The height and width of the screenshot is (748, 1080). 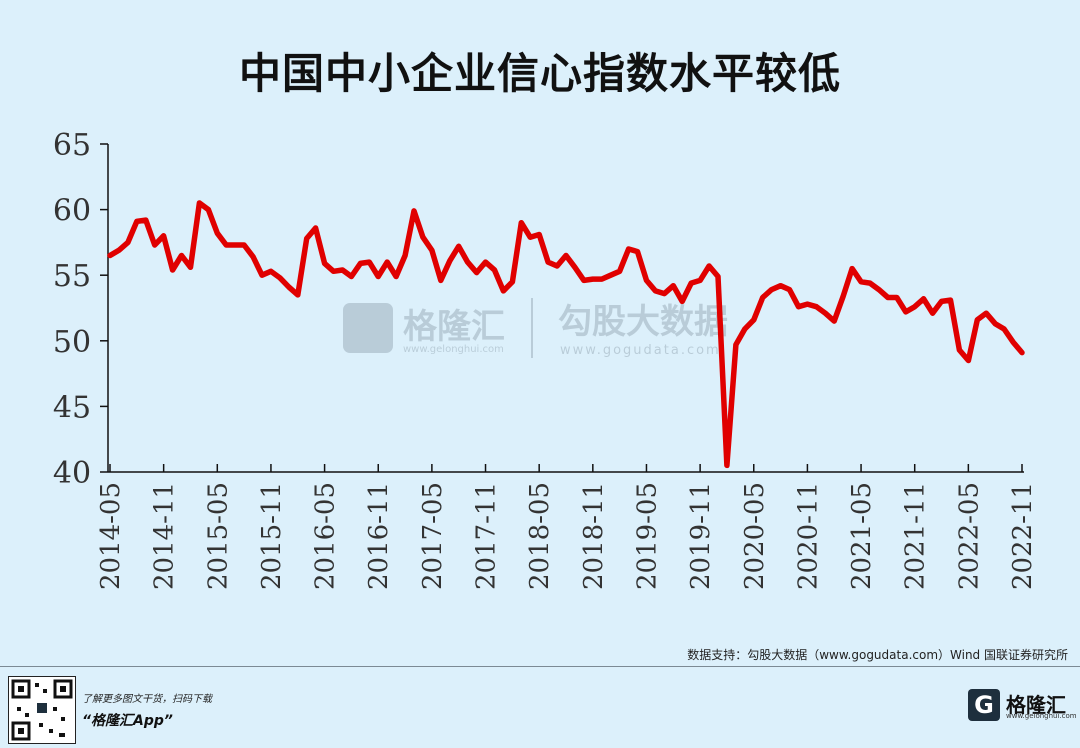 What do you see at coordinates (984, 705) in the screenshot?
I see `brand-logo-icon: G` at bounding box center [984, 705].